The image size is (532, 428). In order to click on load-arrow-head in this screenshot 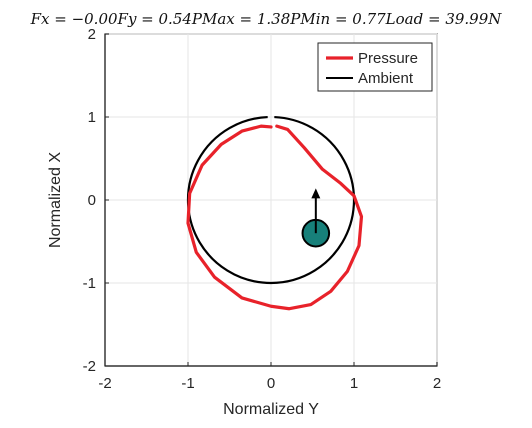, I will do `click(316, 193)`.